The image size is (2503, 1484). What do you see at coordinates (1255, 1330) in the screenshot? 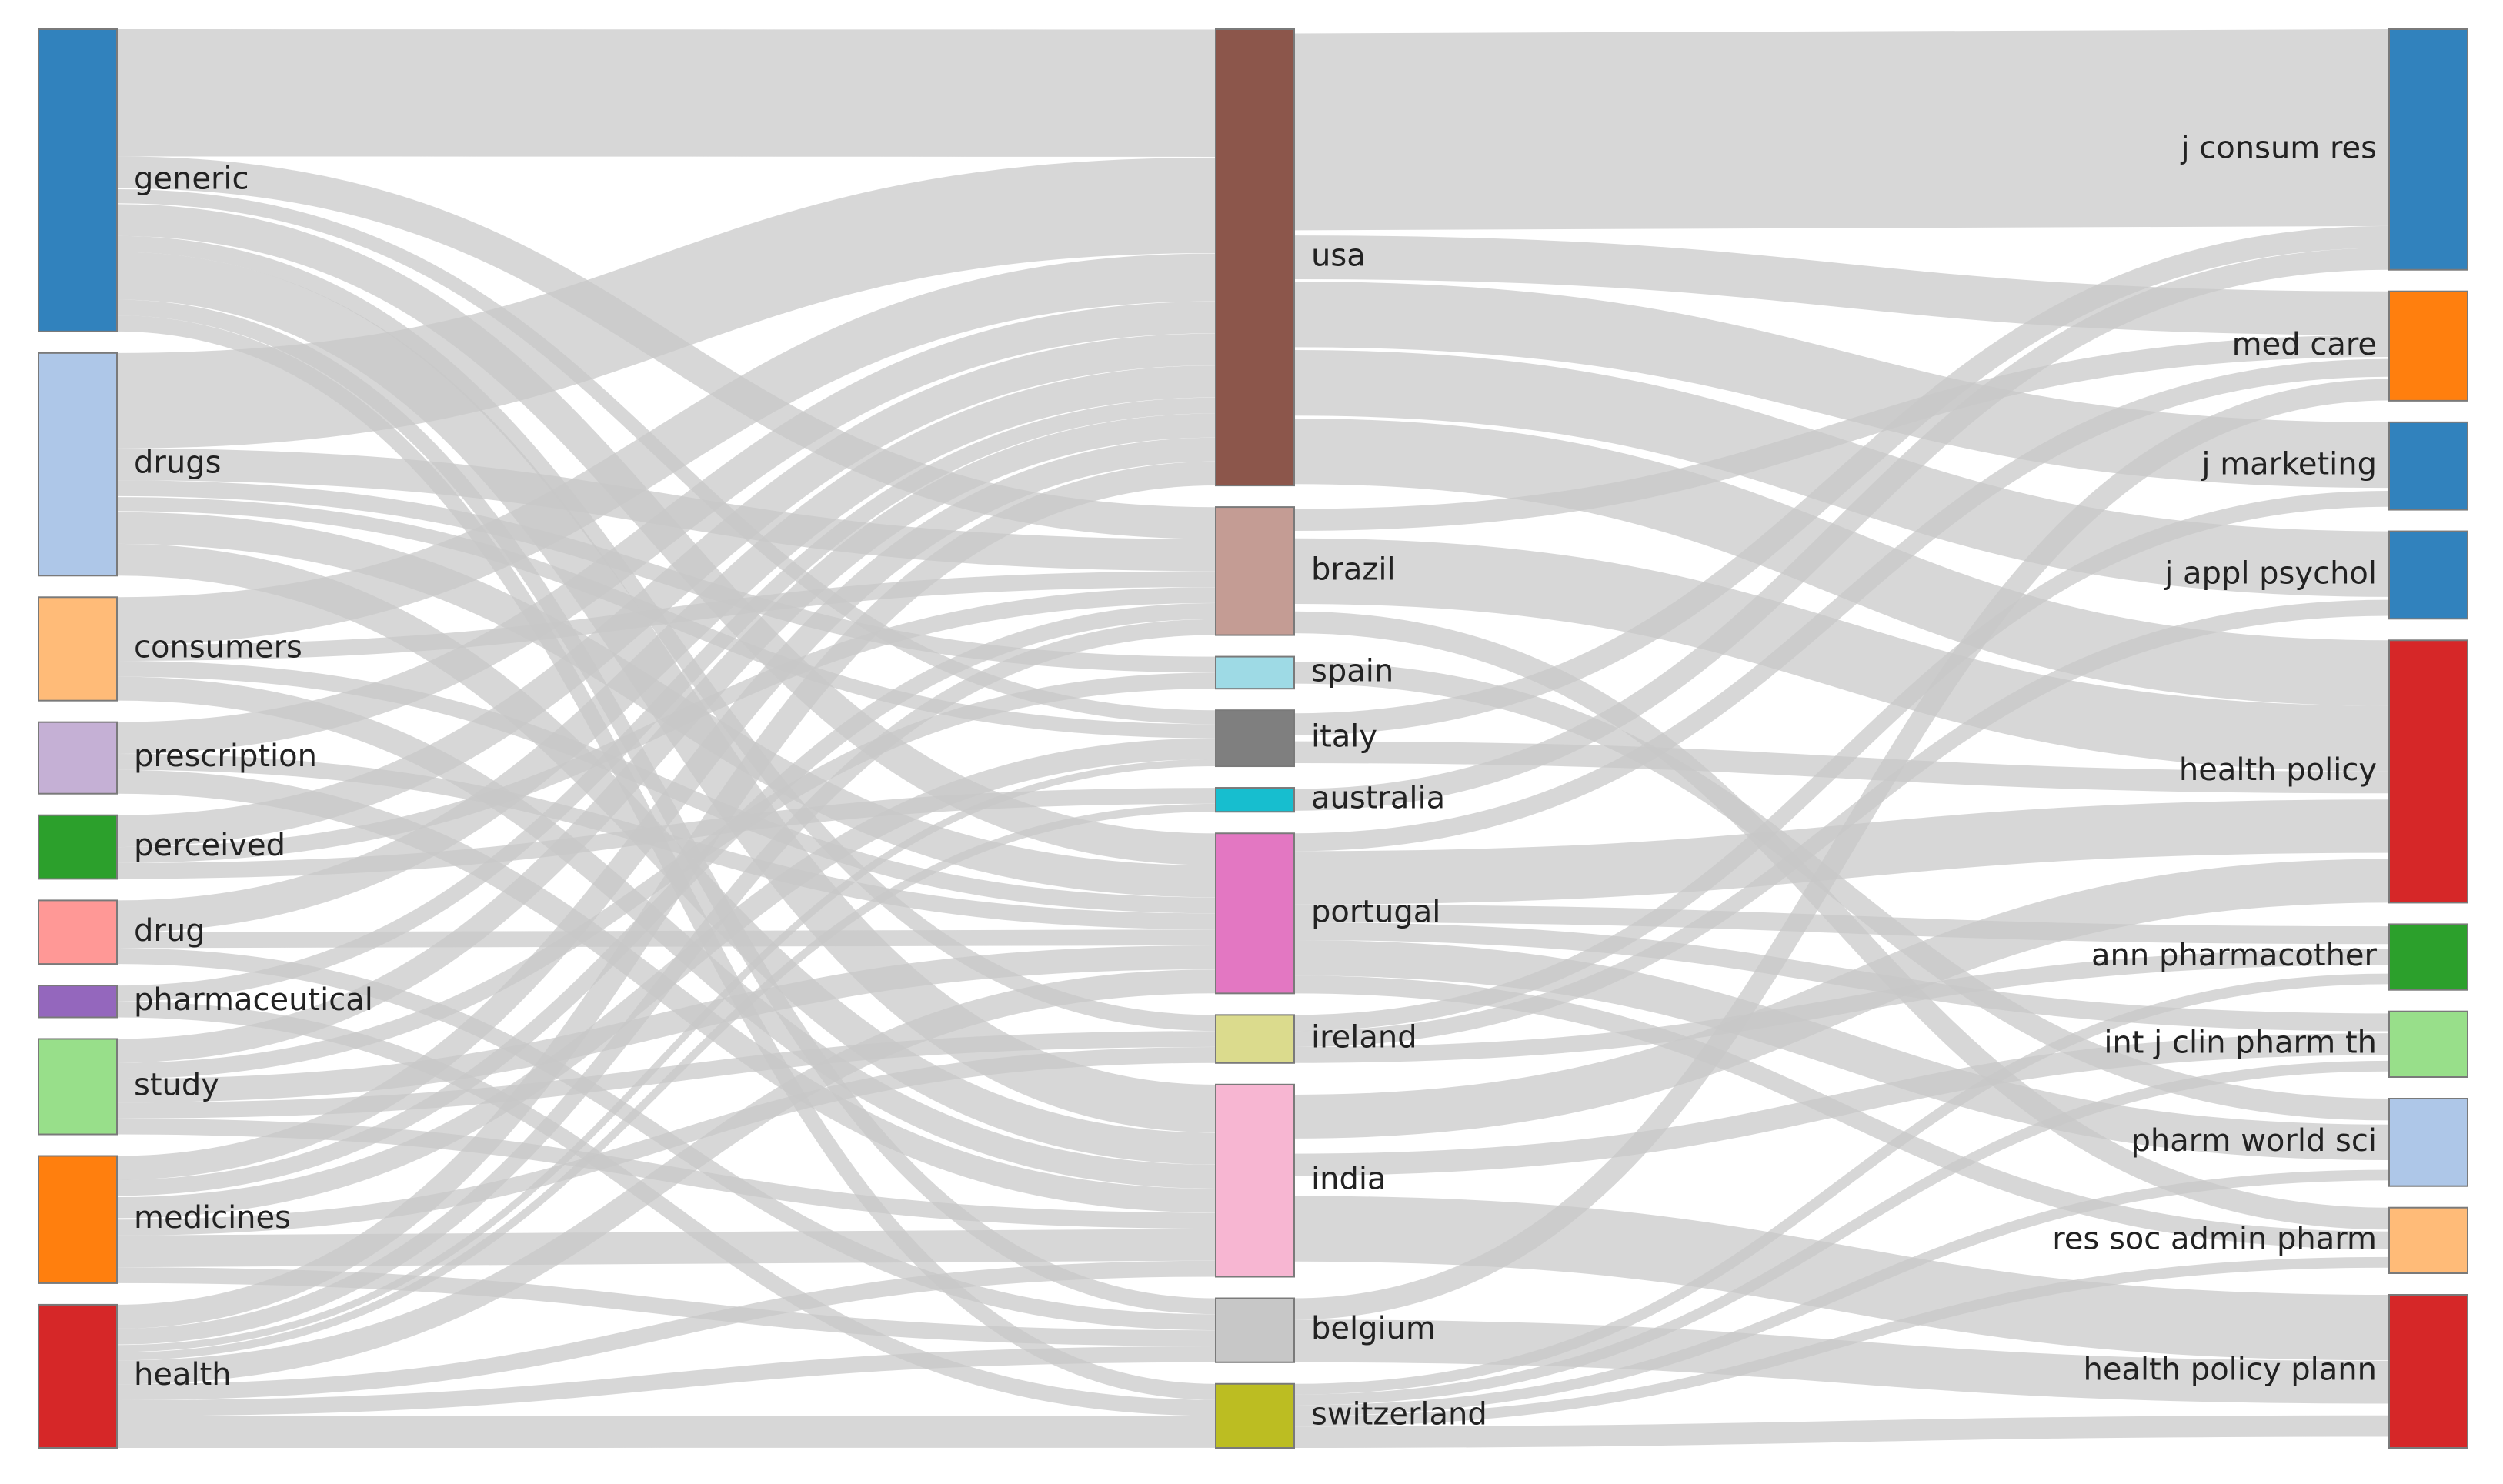
I see `node-rect-belgium` at bounding box center [1255, 1330].